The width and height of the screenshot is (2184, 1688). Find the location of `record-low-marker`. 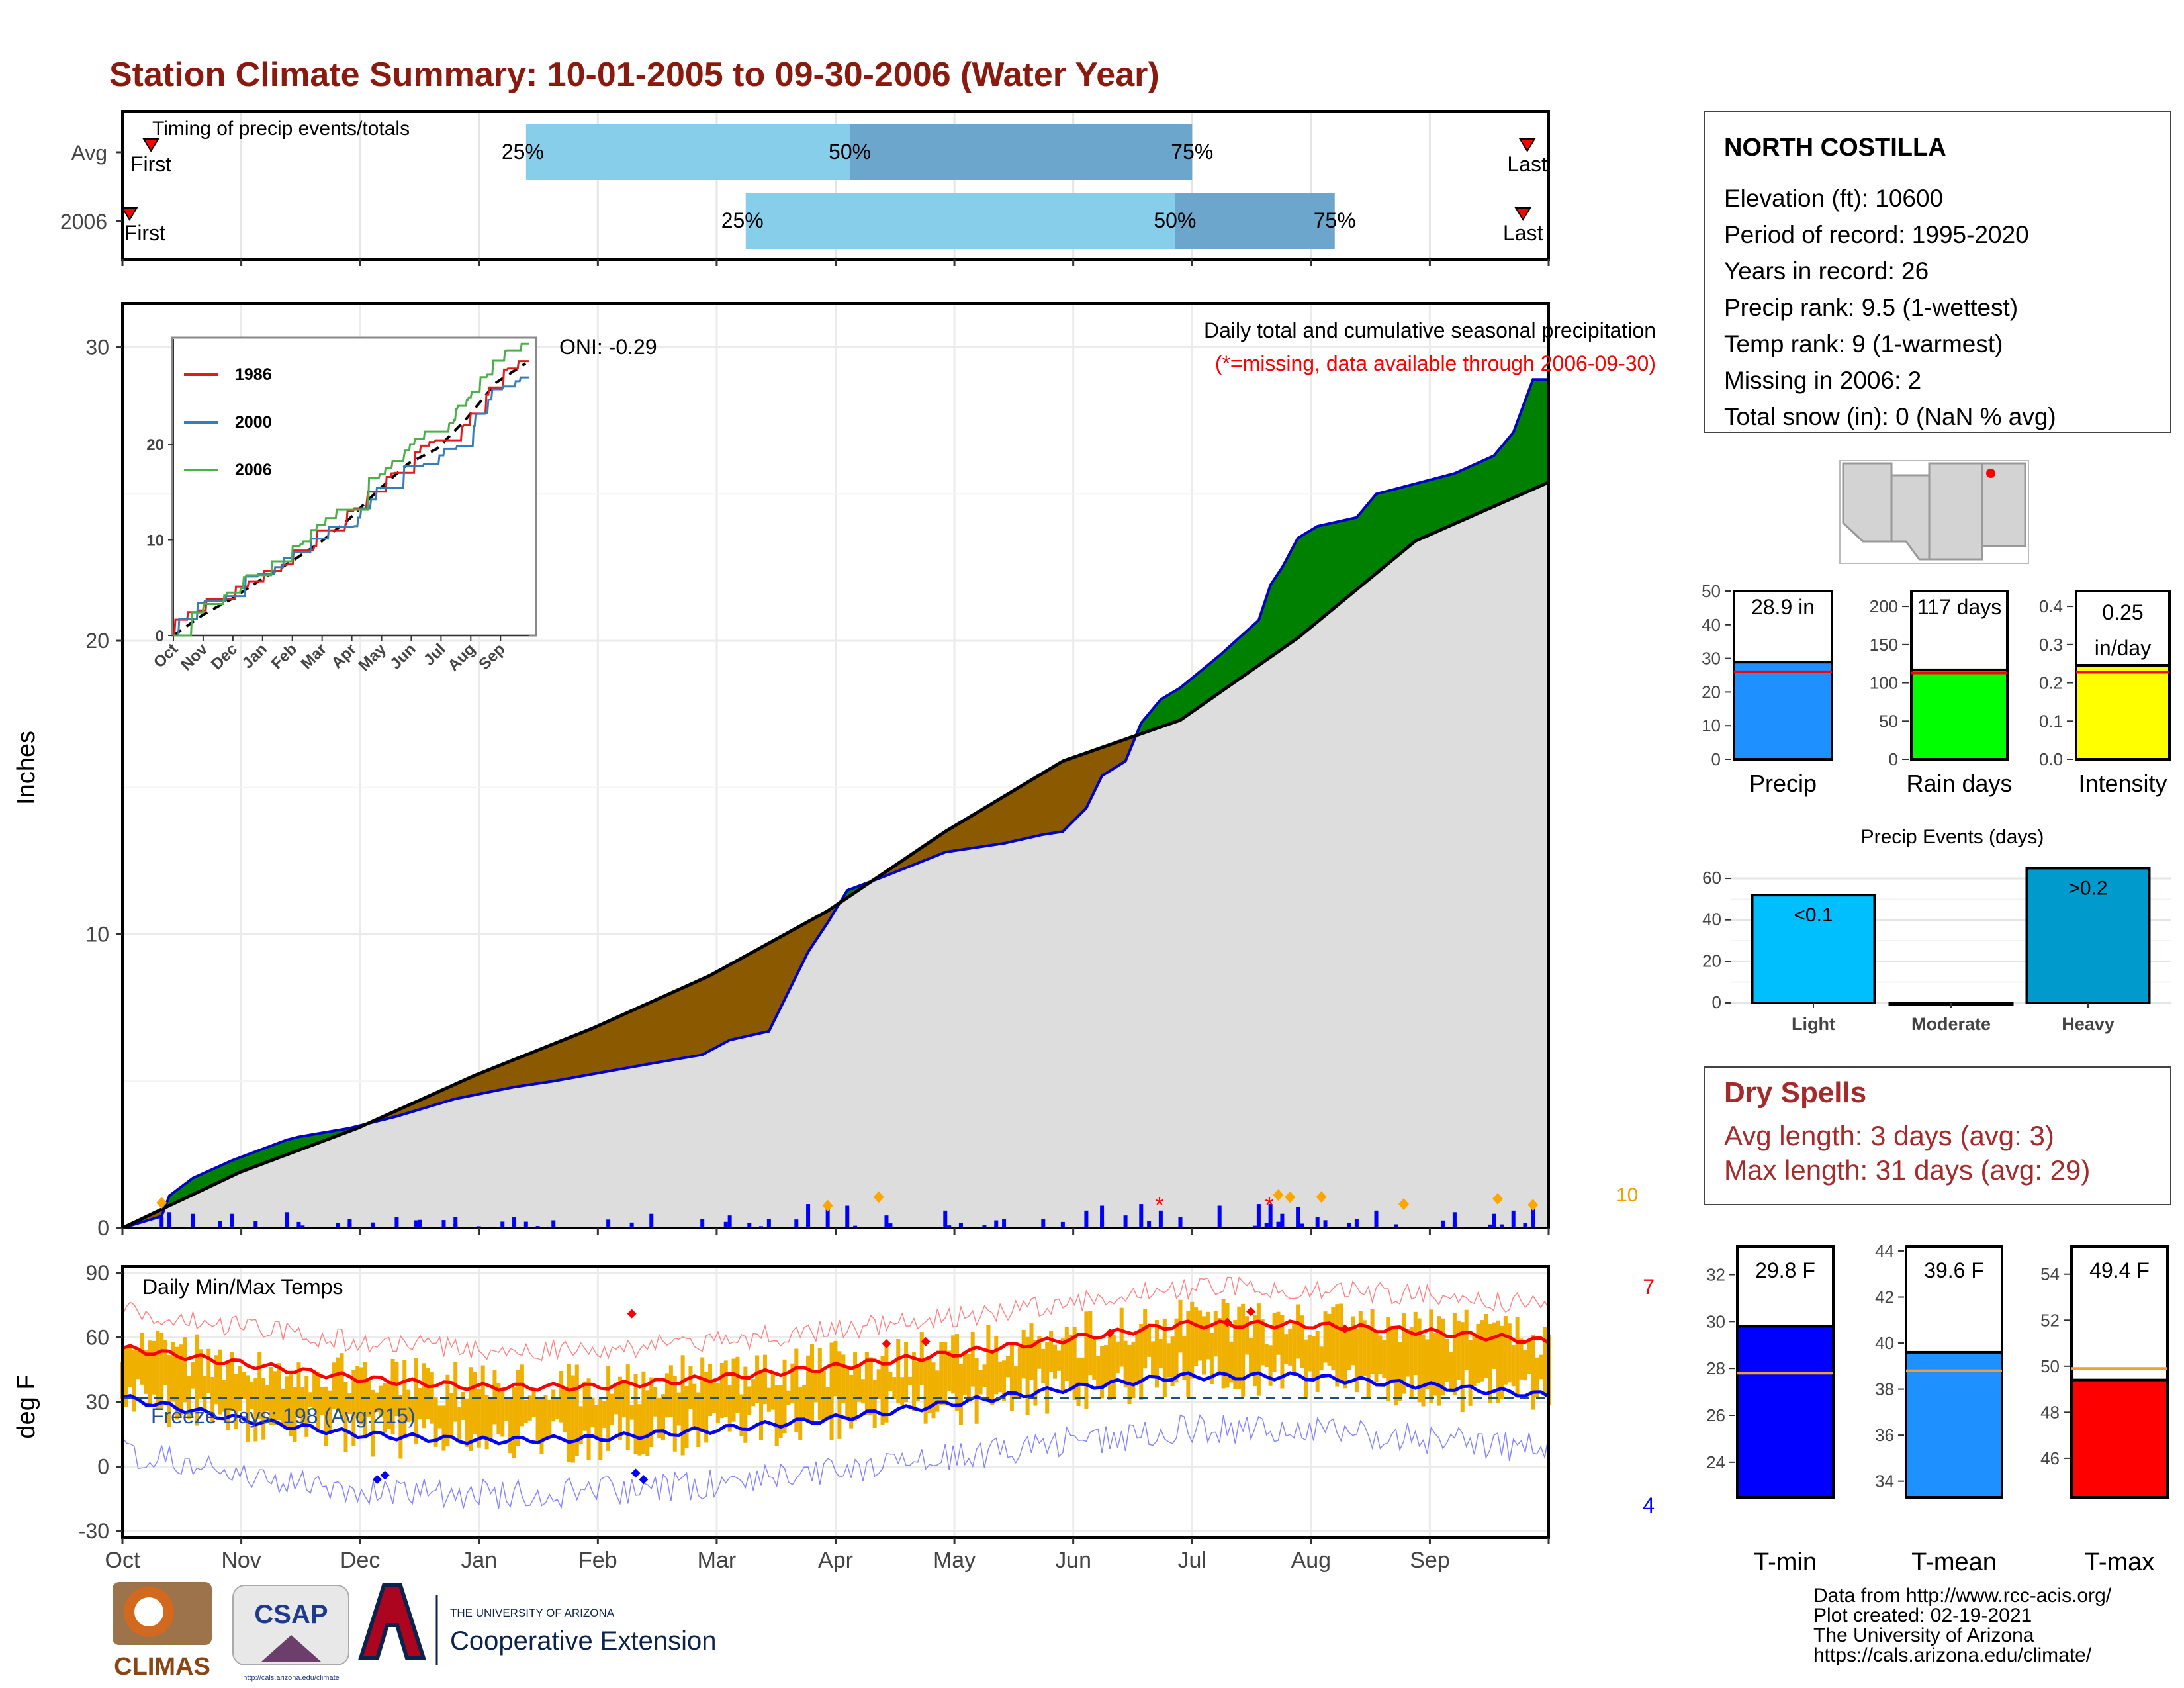

record-low-marker is located at coordinates (644, 1480).